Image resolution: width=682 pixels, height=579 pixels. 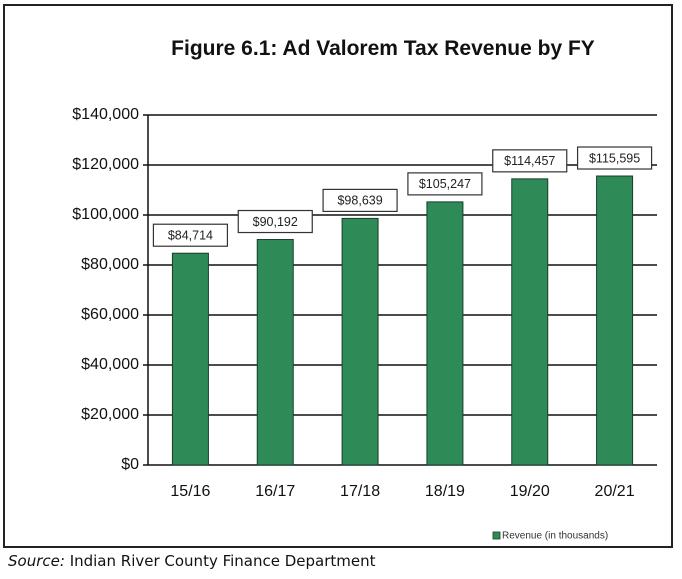 What do you see at coordinates (275, 491) in the screenshot?
I see `x-tick-label: 16/17` at bounding box center [275, 491].